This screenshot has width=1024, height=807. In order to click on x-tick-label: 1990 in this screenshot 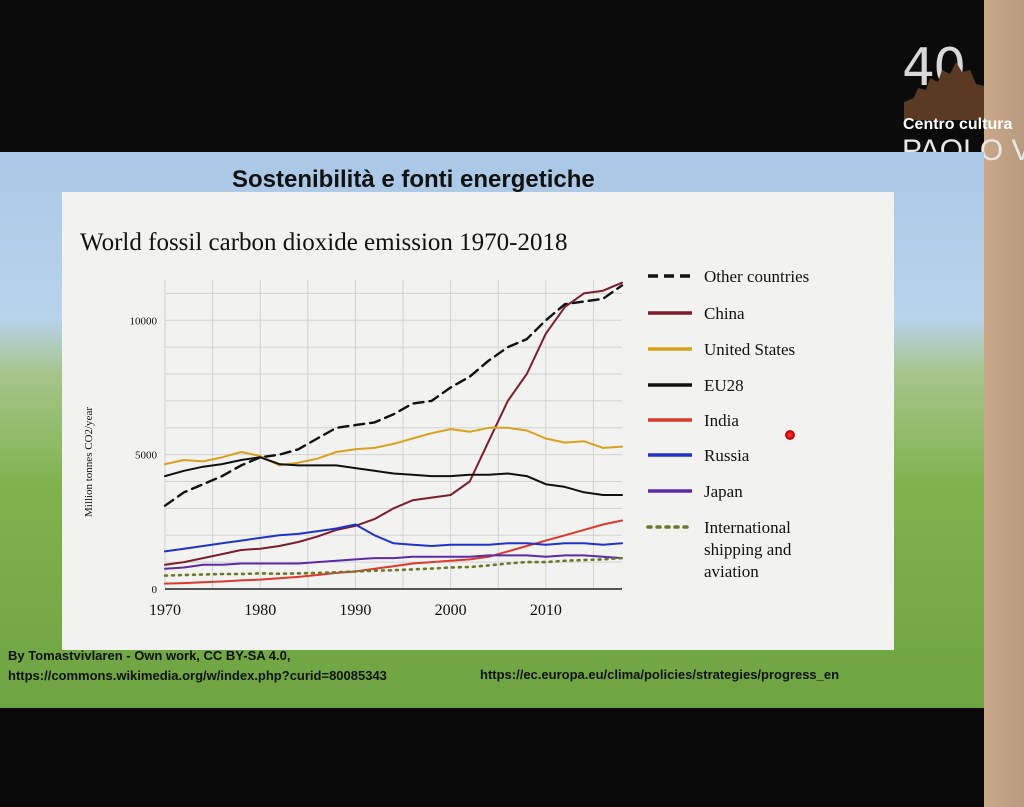, I will do `click(355, 610)`.